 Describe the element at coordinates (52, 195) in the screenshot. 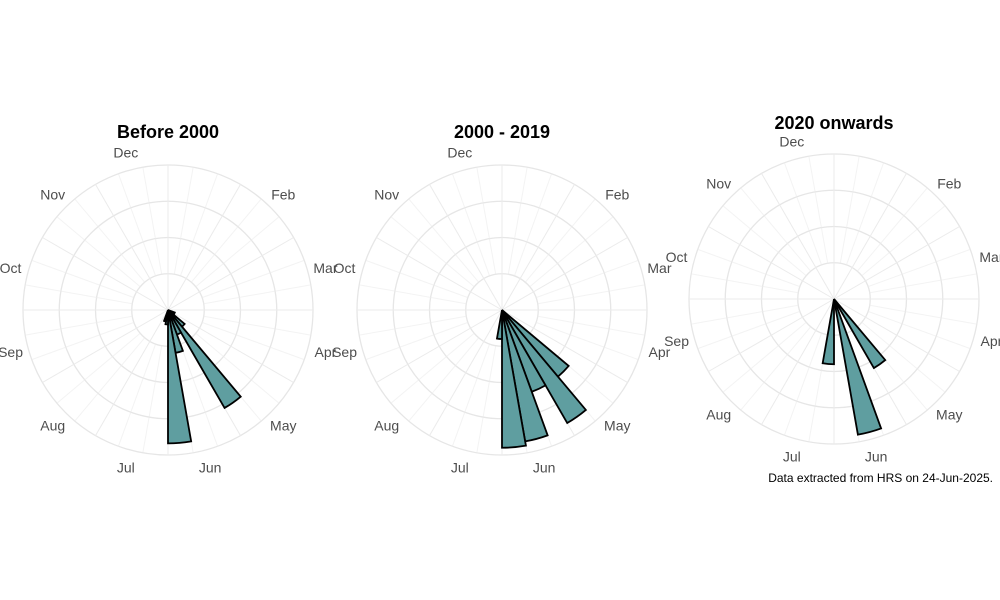

I see `month-label-nov: Nov` at that location.